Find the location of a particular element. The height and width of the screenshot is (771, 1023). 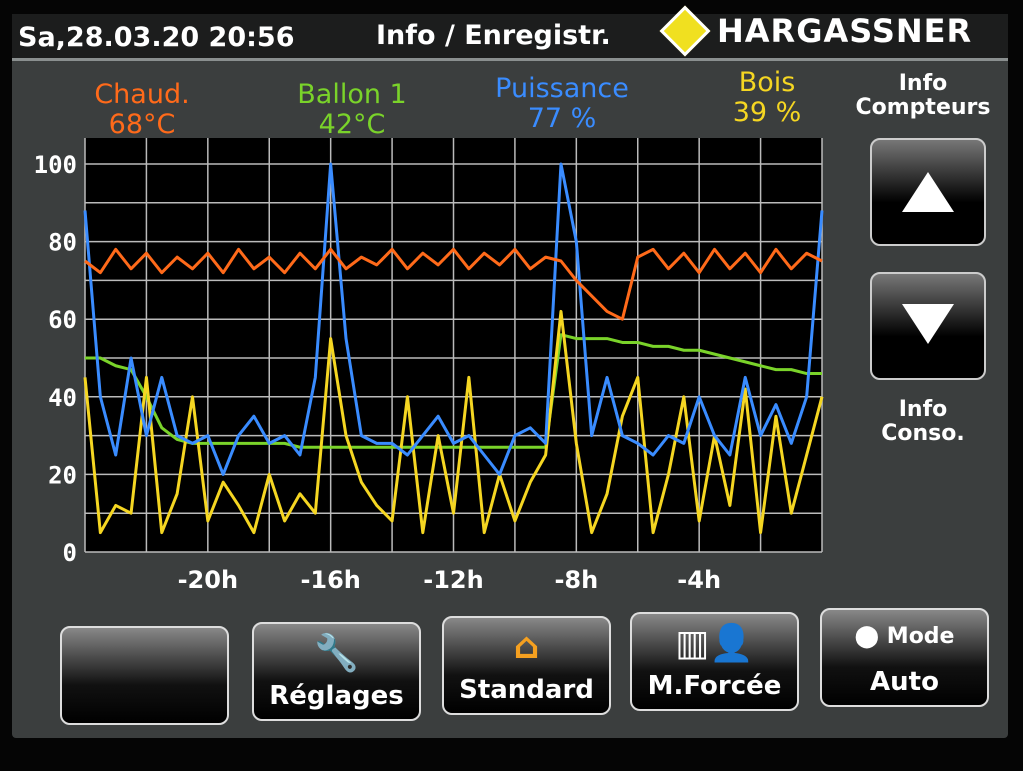

x-tick-label: -8h is located at coordinates (576, 580).